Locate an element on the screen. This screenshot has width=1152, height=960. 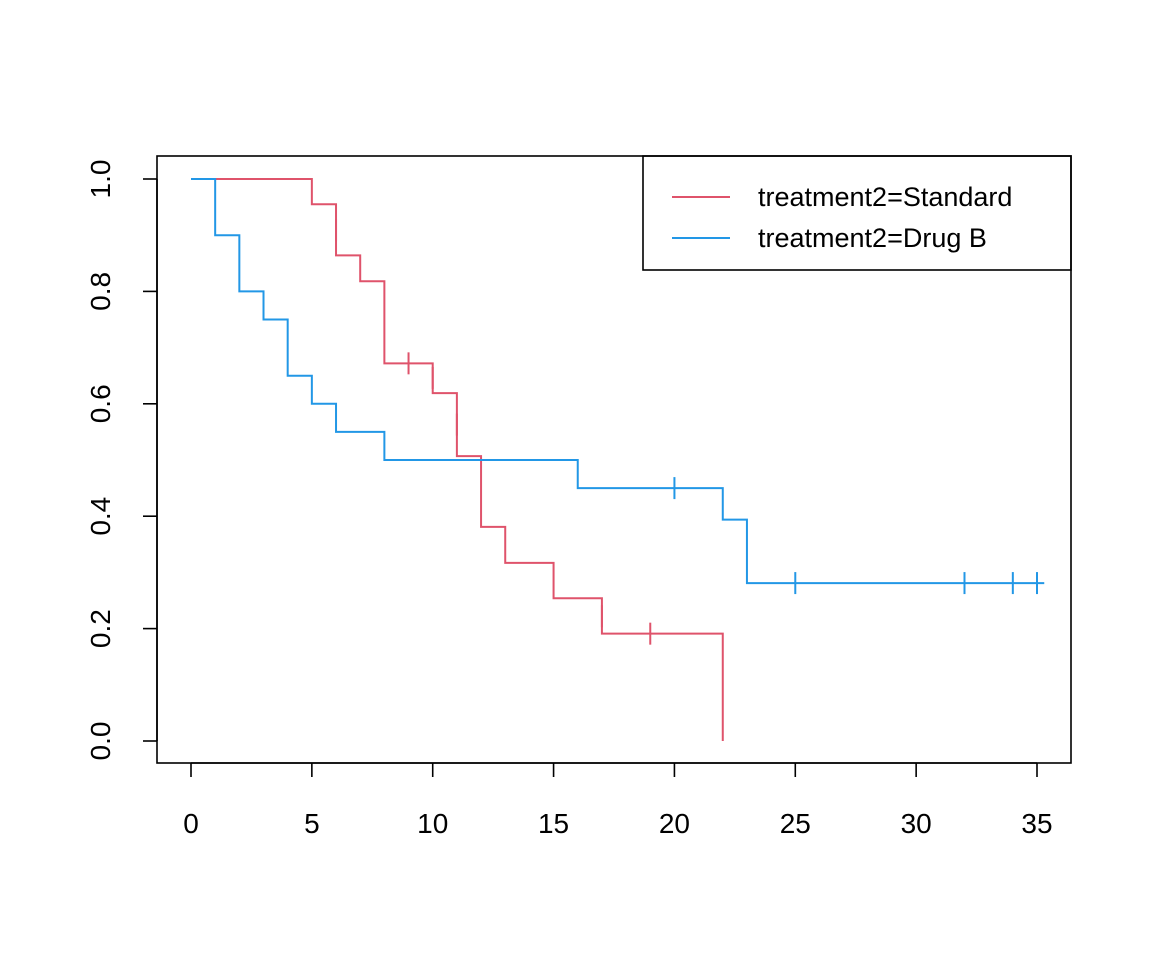
legend-box is located at coordinates (857, 213).